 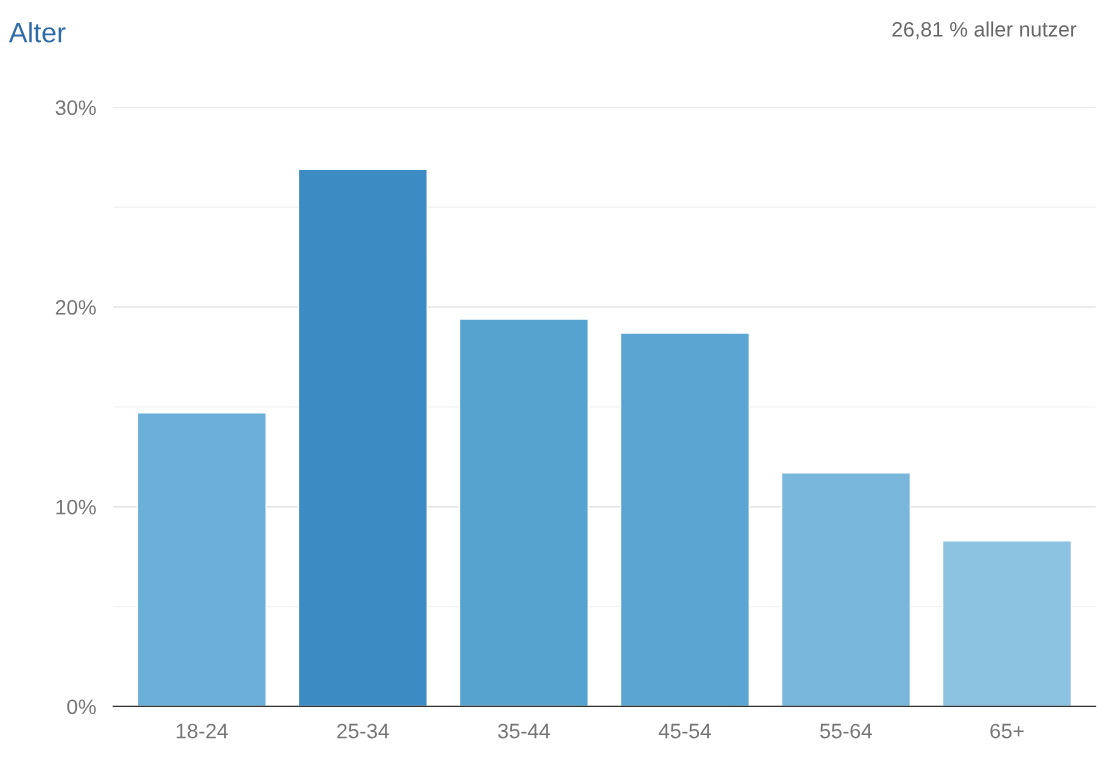 I want to click on y-tick-label: 30%, so click(x=75, y=108).